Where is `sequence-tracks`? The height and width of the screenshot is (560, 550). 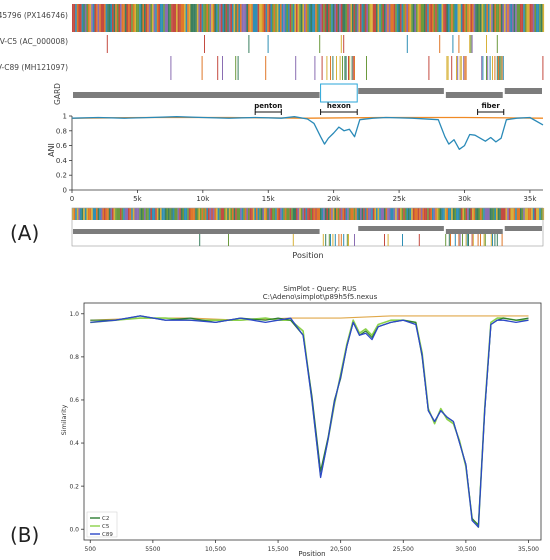 sequence-tracks is located at coordinates (308, 42).